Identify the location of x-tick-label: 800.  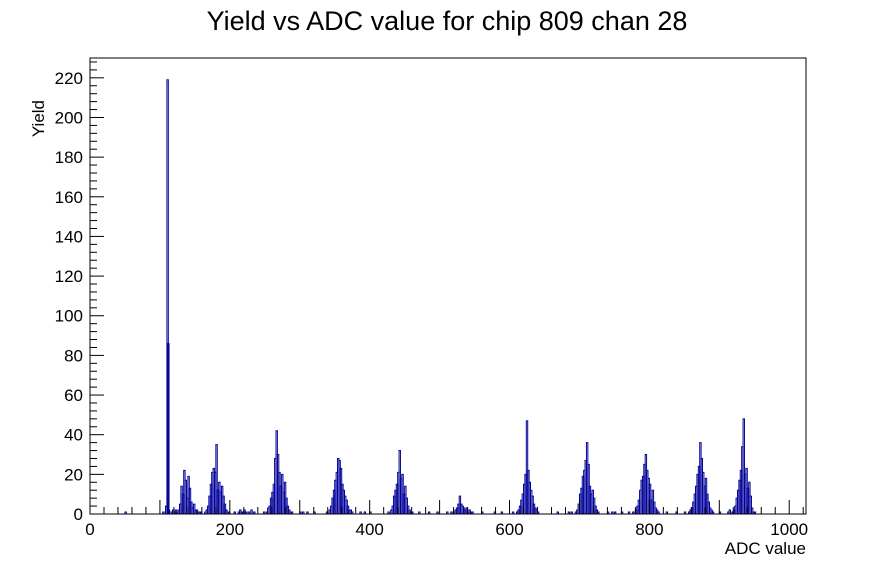
(649, 529).